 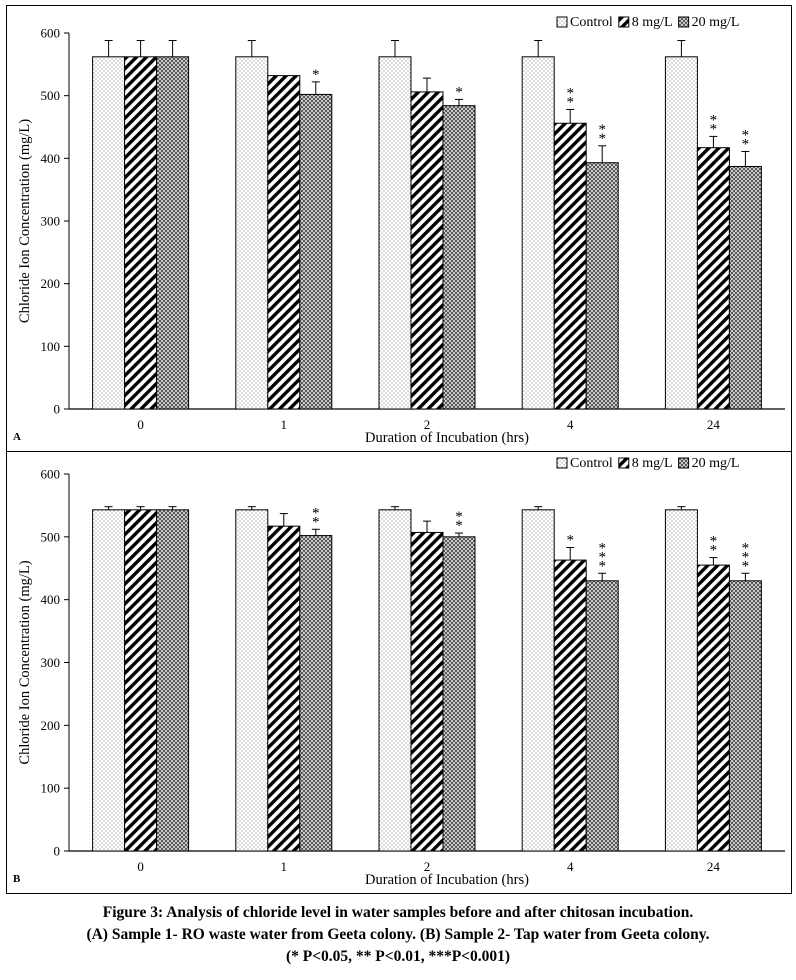 What do you see at coordinates (398, 956) in the screenshot?
I see `caption-line-3: (* P<0.05, ** P<0.01, ***P<0.001)` at bounding box center [398, 956].